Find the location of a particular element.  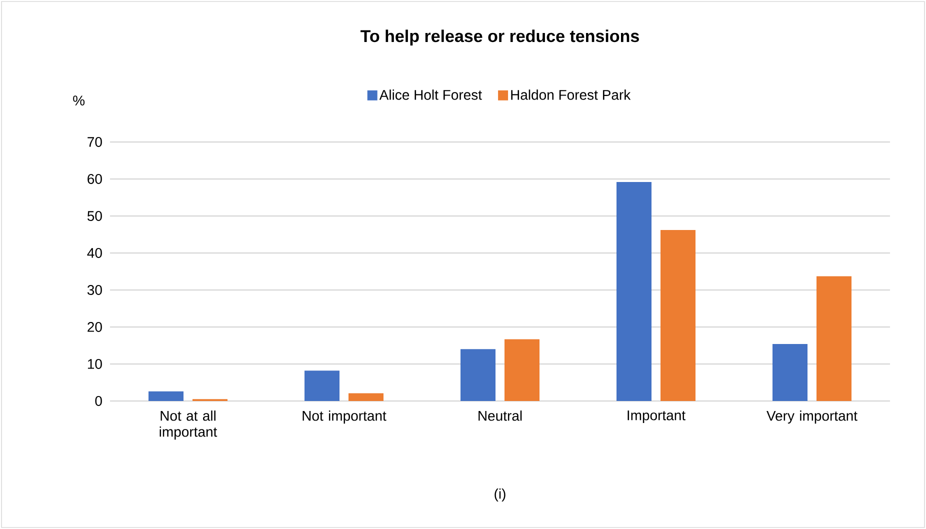

y-axis-title: % is located at coordinates (79, 101).